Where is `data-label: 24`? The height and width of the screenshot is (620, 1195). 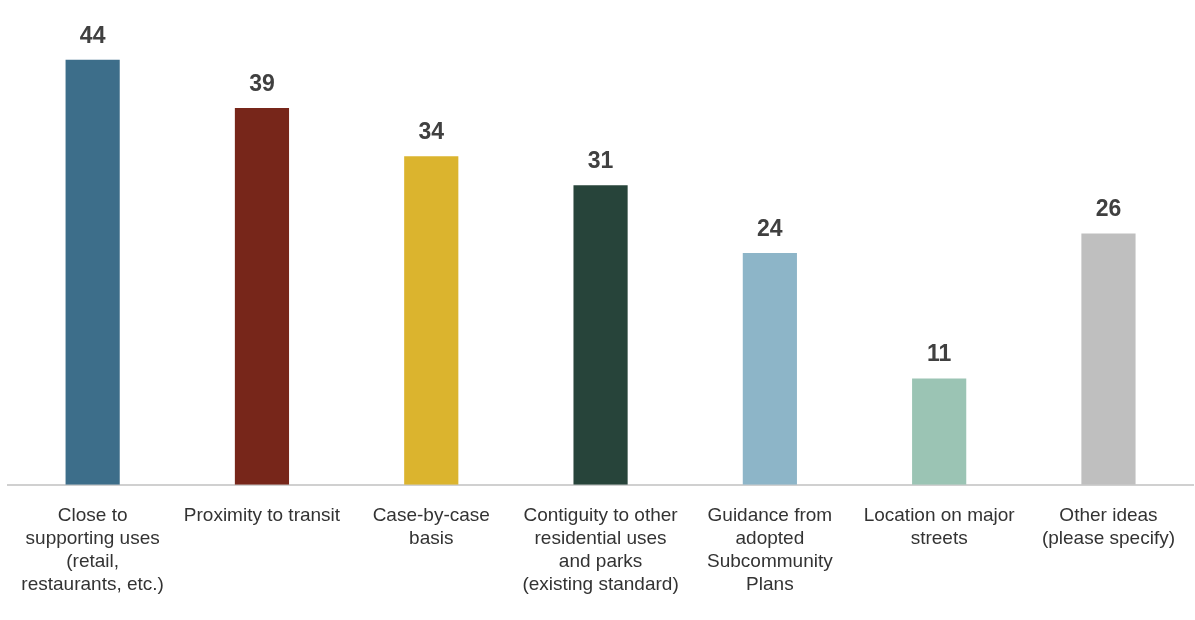
data-label: 24 is located at coordinates (770, 227).